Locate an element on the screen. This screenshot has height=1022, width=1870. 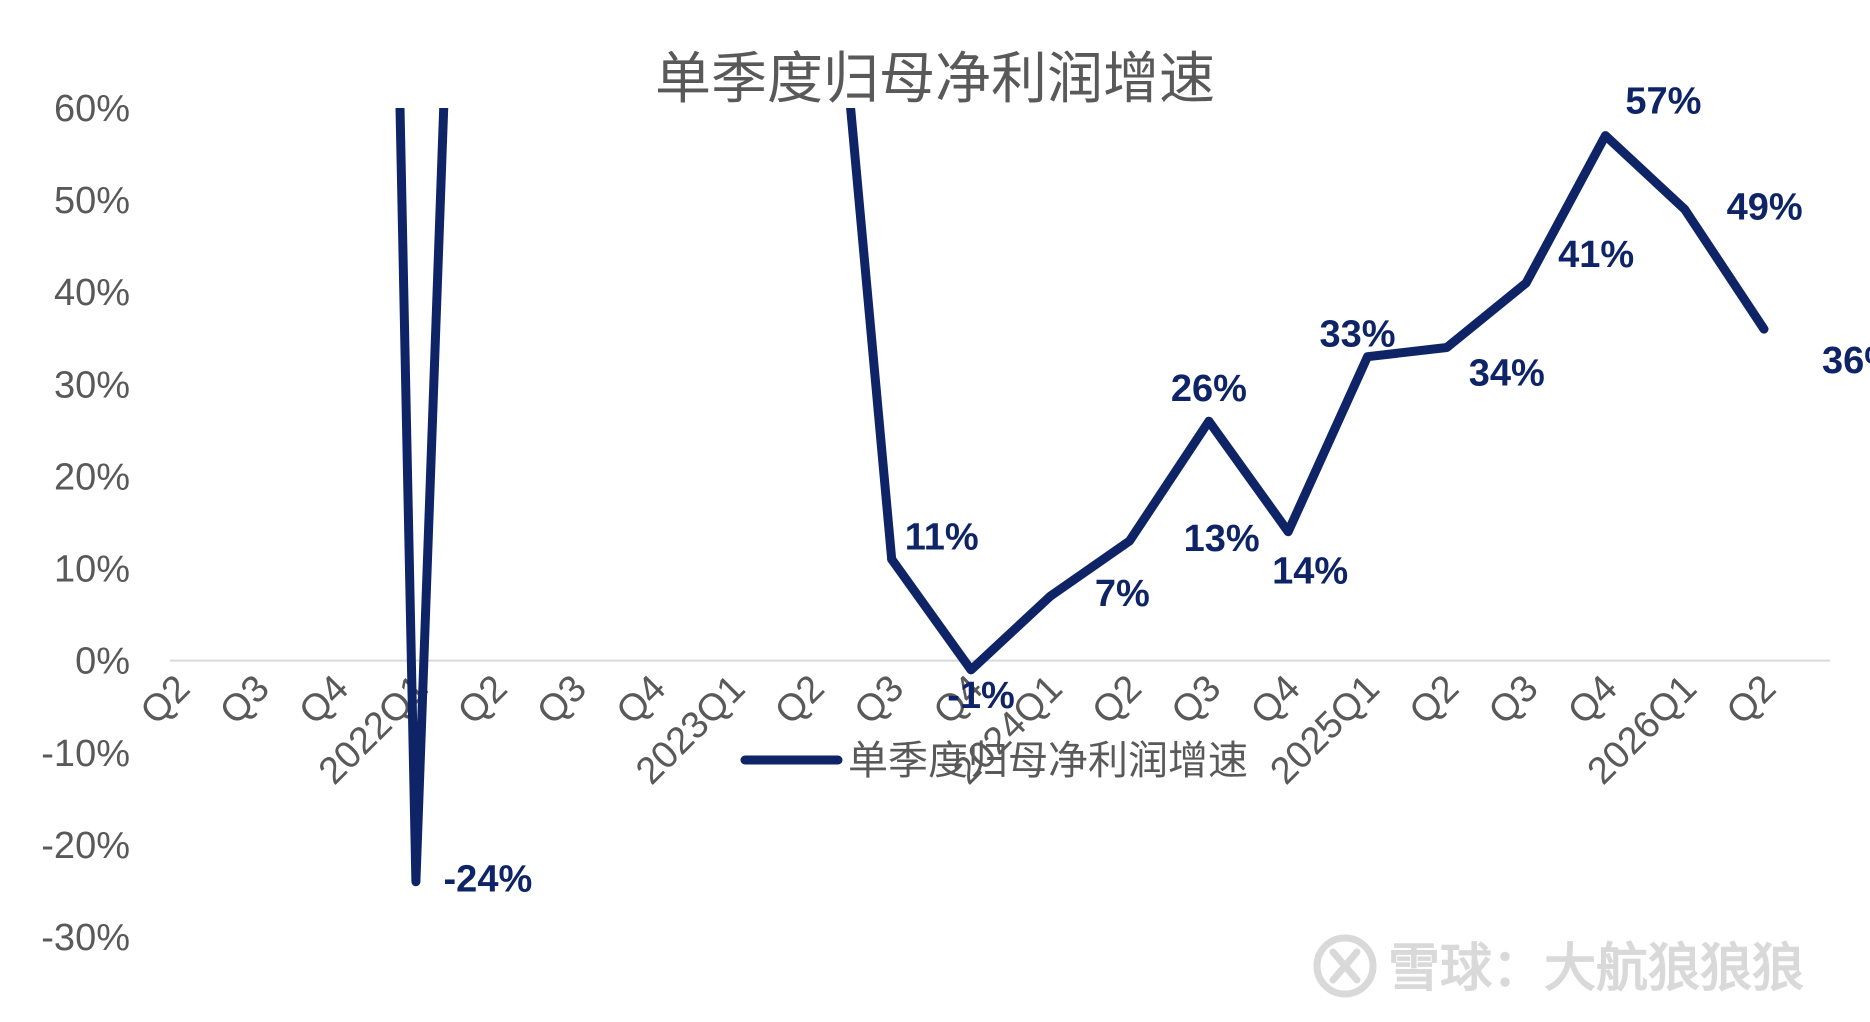
data-label: 57% is located at coordinates (1663, 102).